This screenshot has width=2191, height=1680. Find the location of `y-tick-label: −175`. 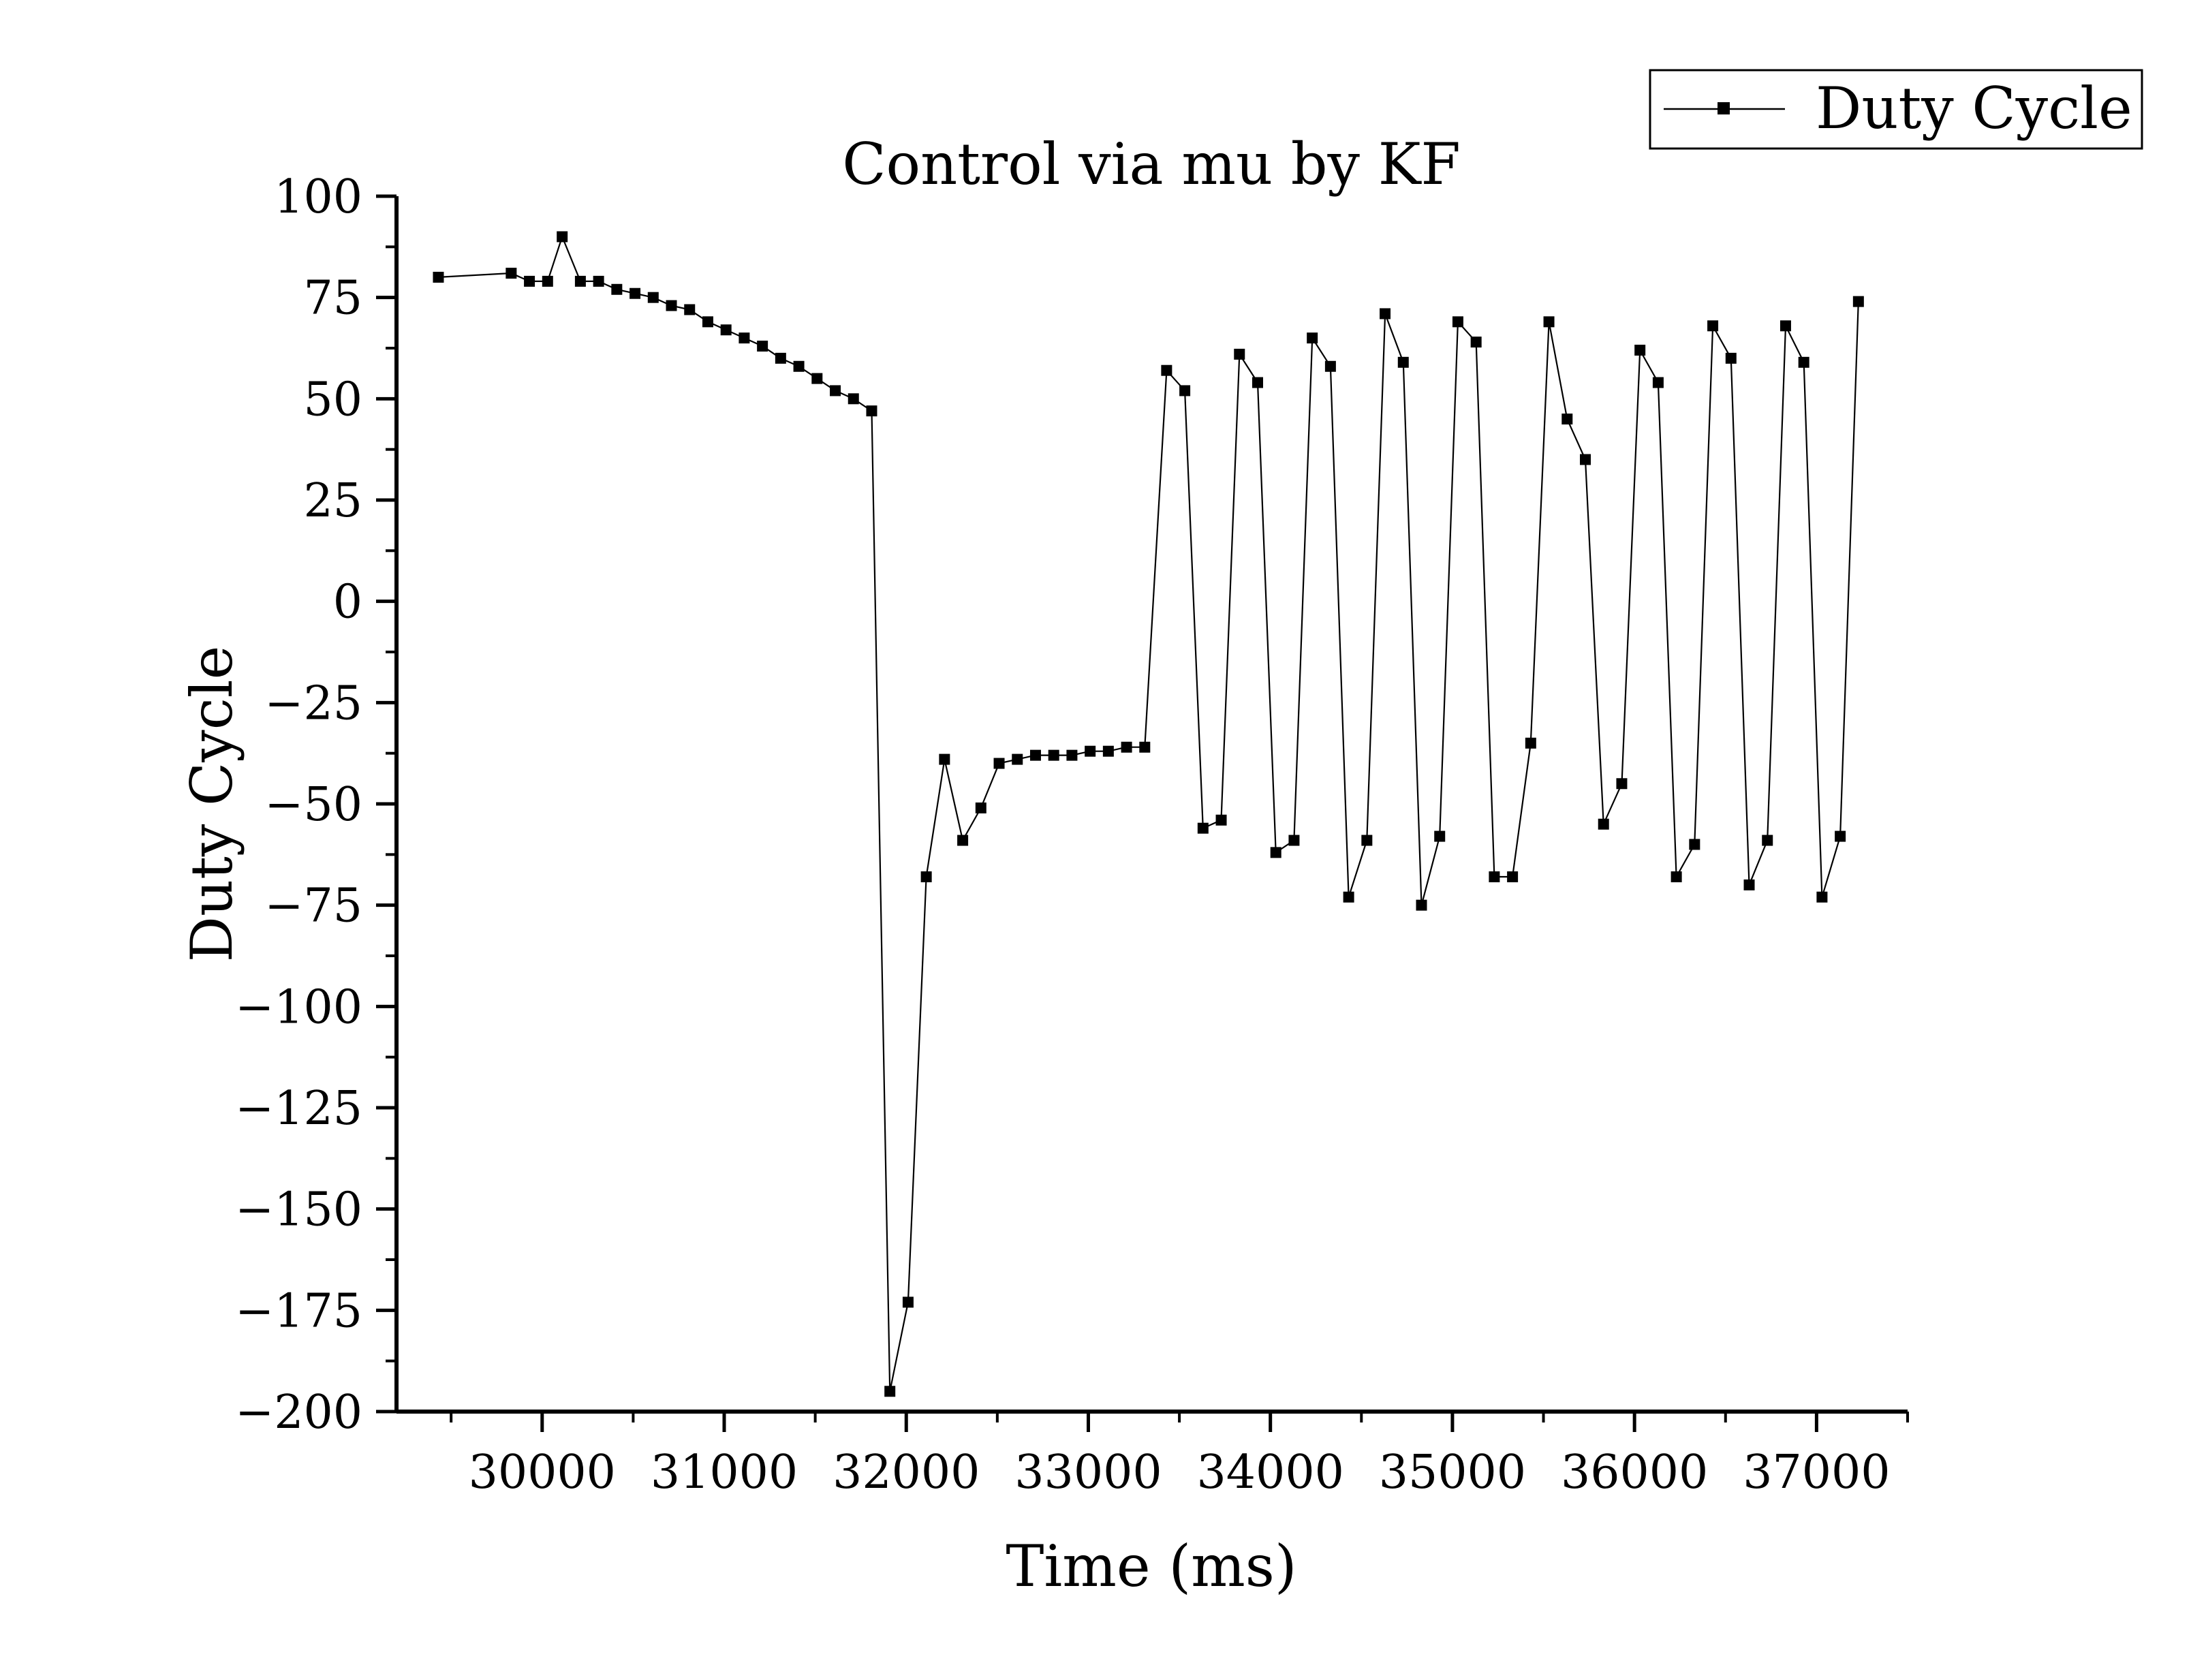

y-tick-label: −175 is located at coordinates (298, 1311).